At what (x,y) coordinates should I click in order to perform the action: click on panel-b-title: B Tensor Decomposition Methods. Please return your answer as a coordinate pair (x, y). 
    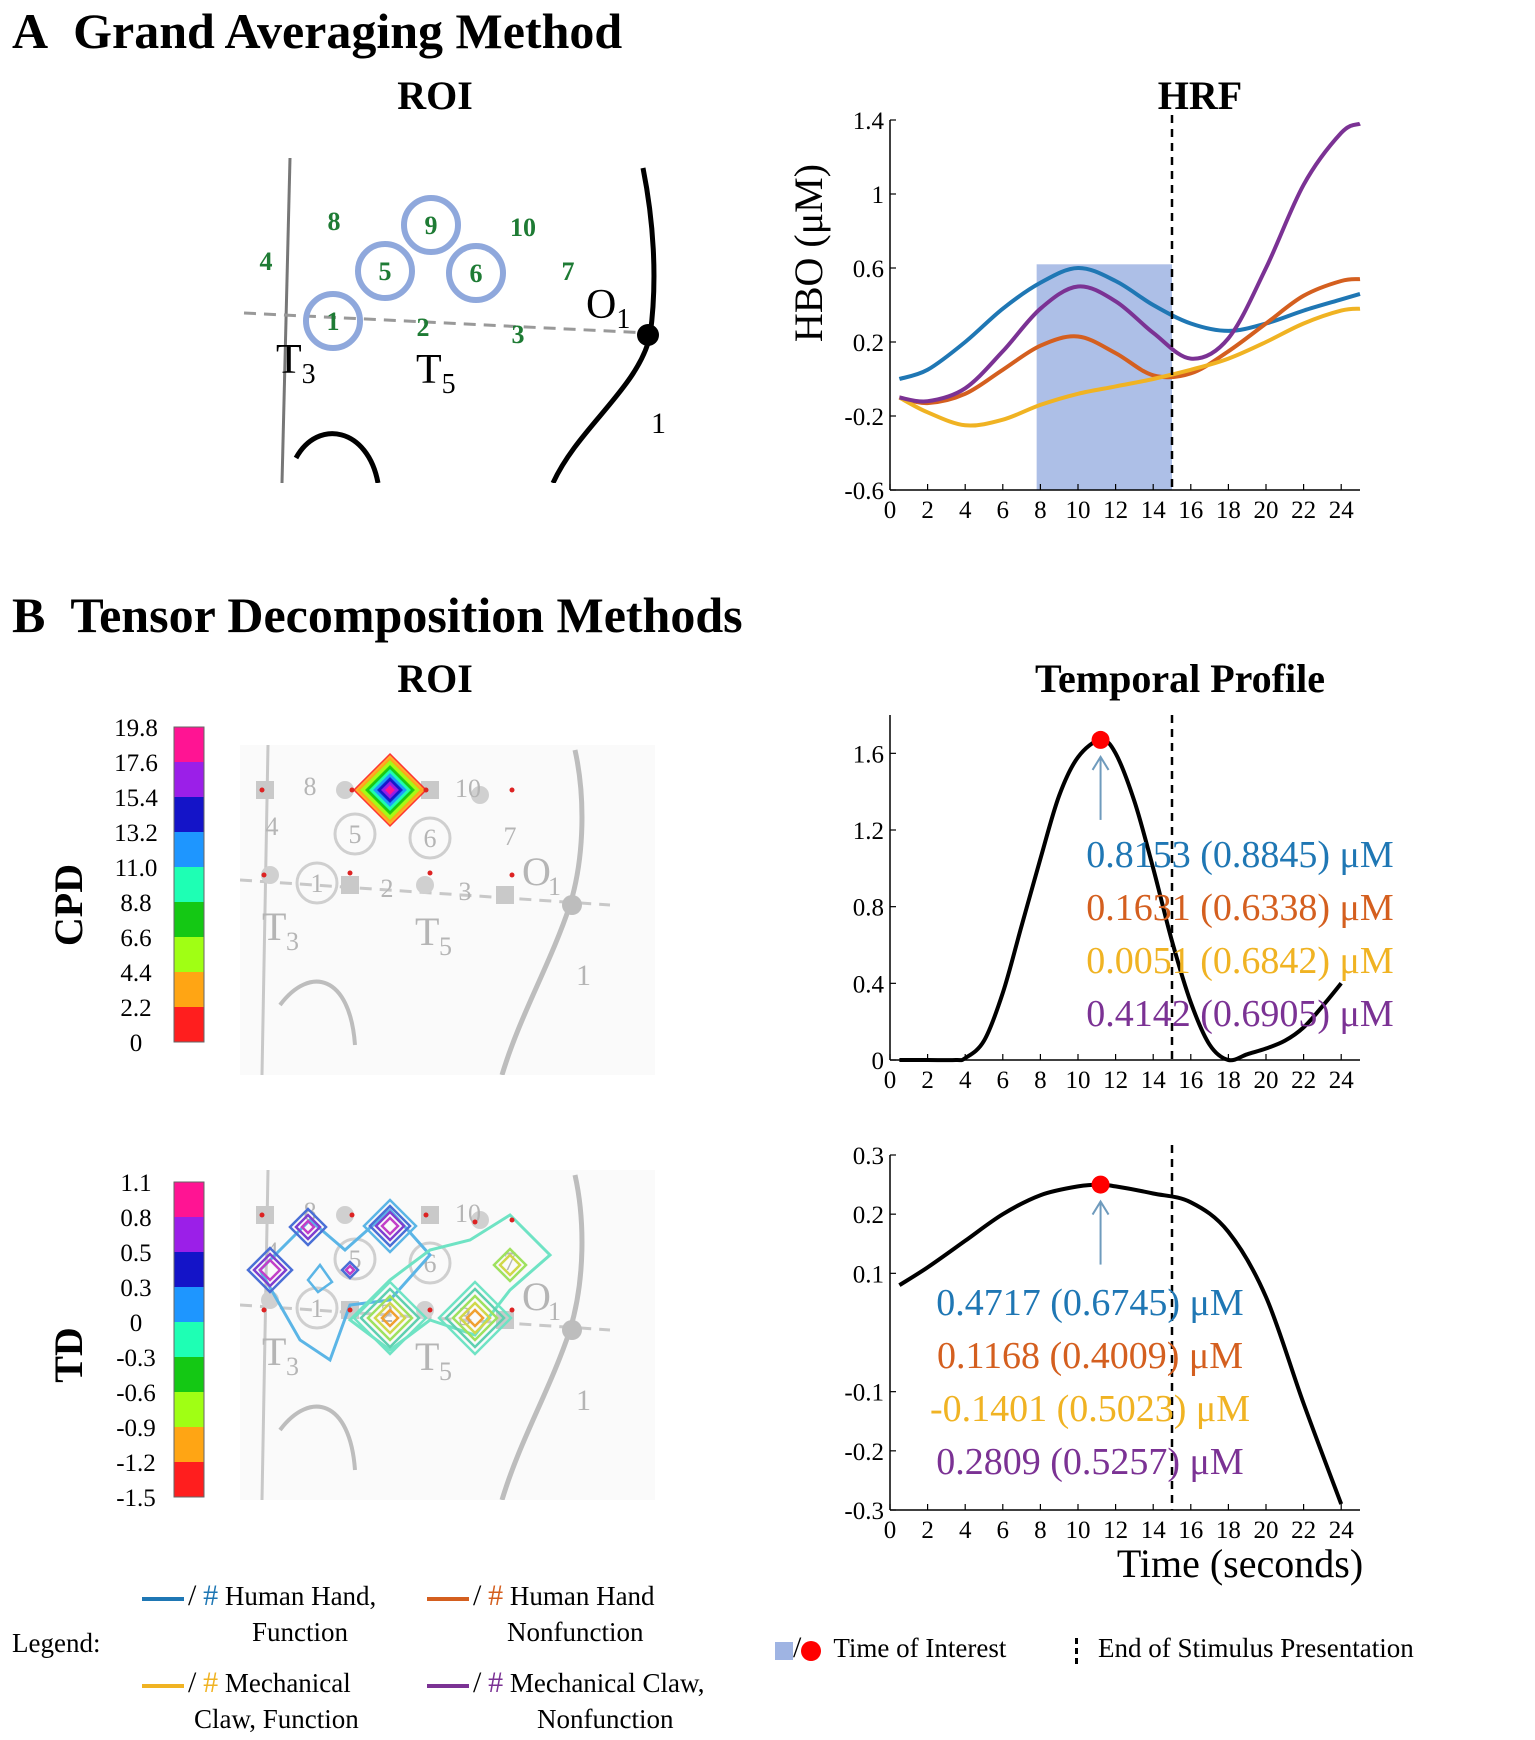
    Looking at the image, I should click on (377, 615).